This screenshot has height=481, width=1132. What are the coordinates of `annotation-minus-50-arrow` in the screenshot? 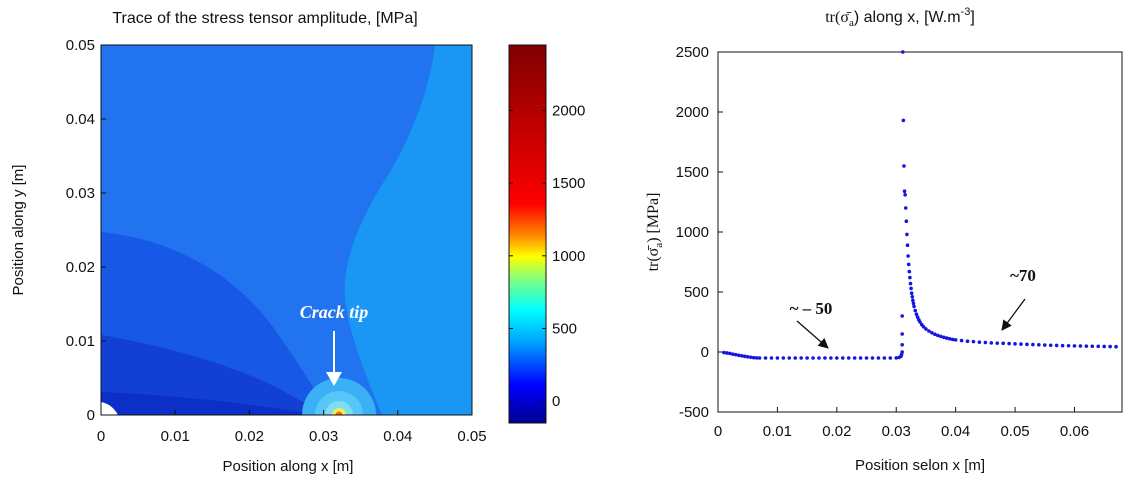 It's located at (812, 334).